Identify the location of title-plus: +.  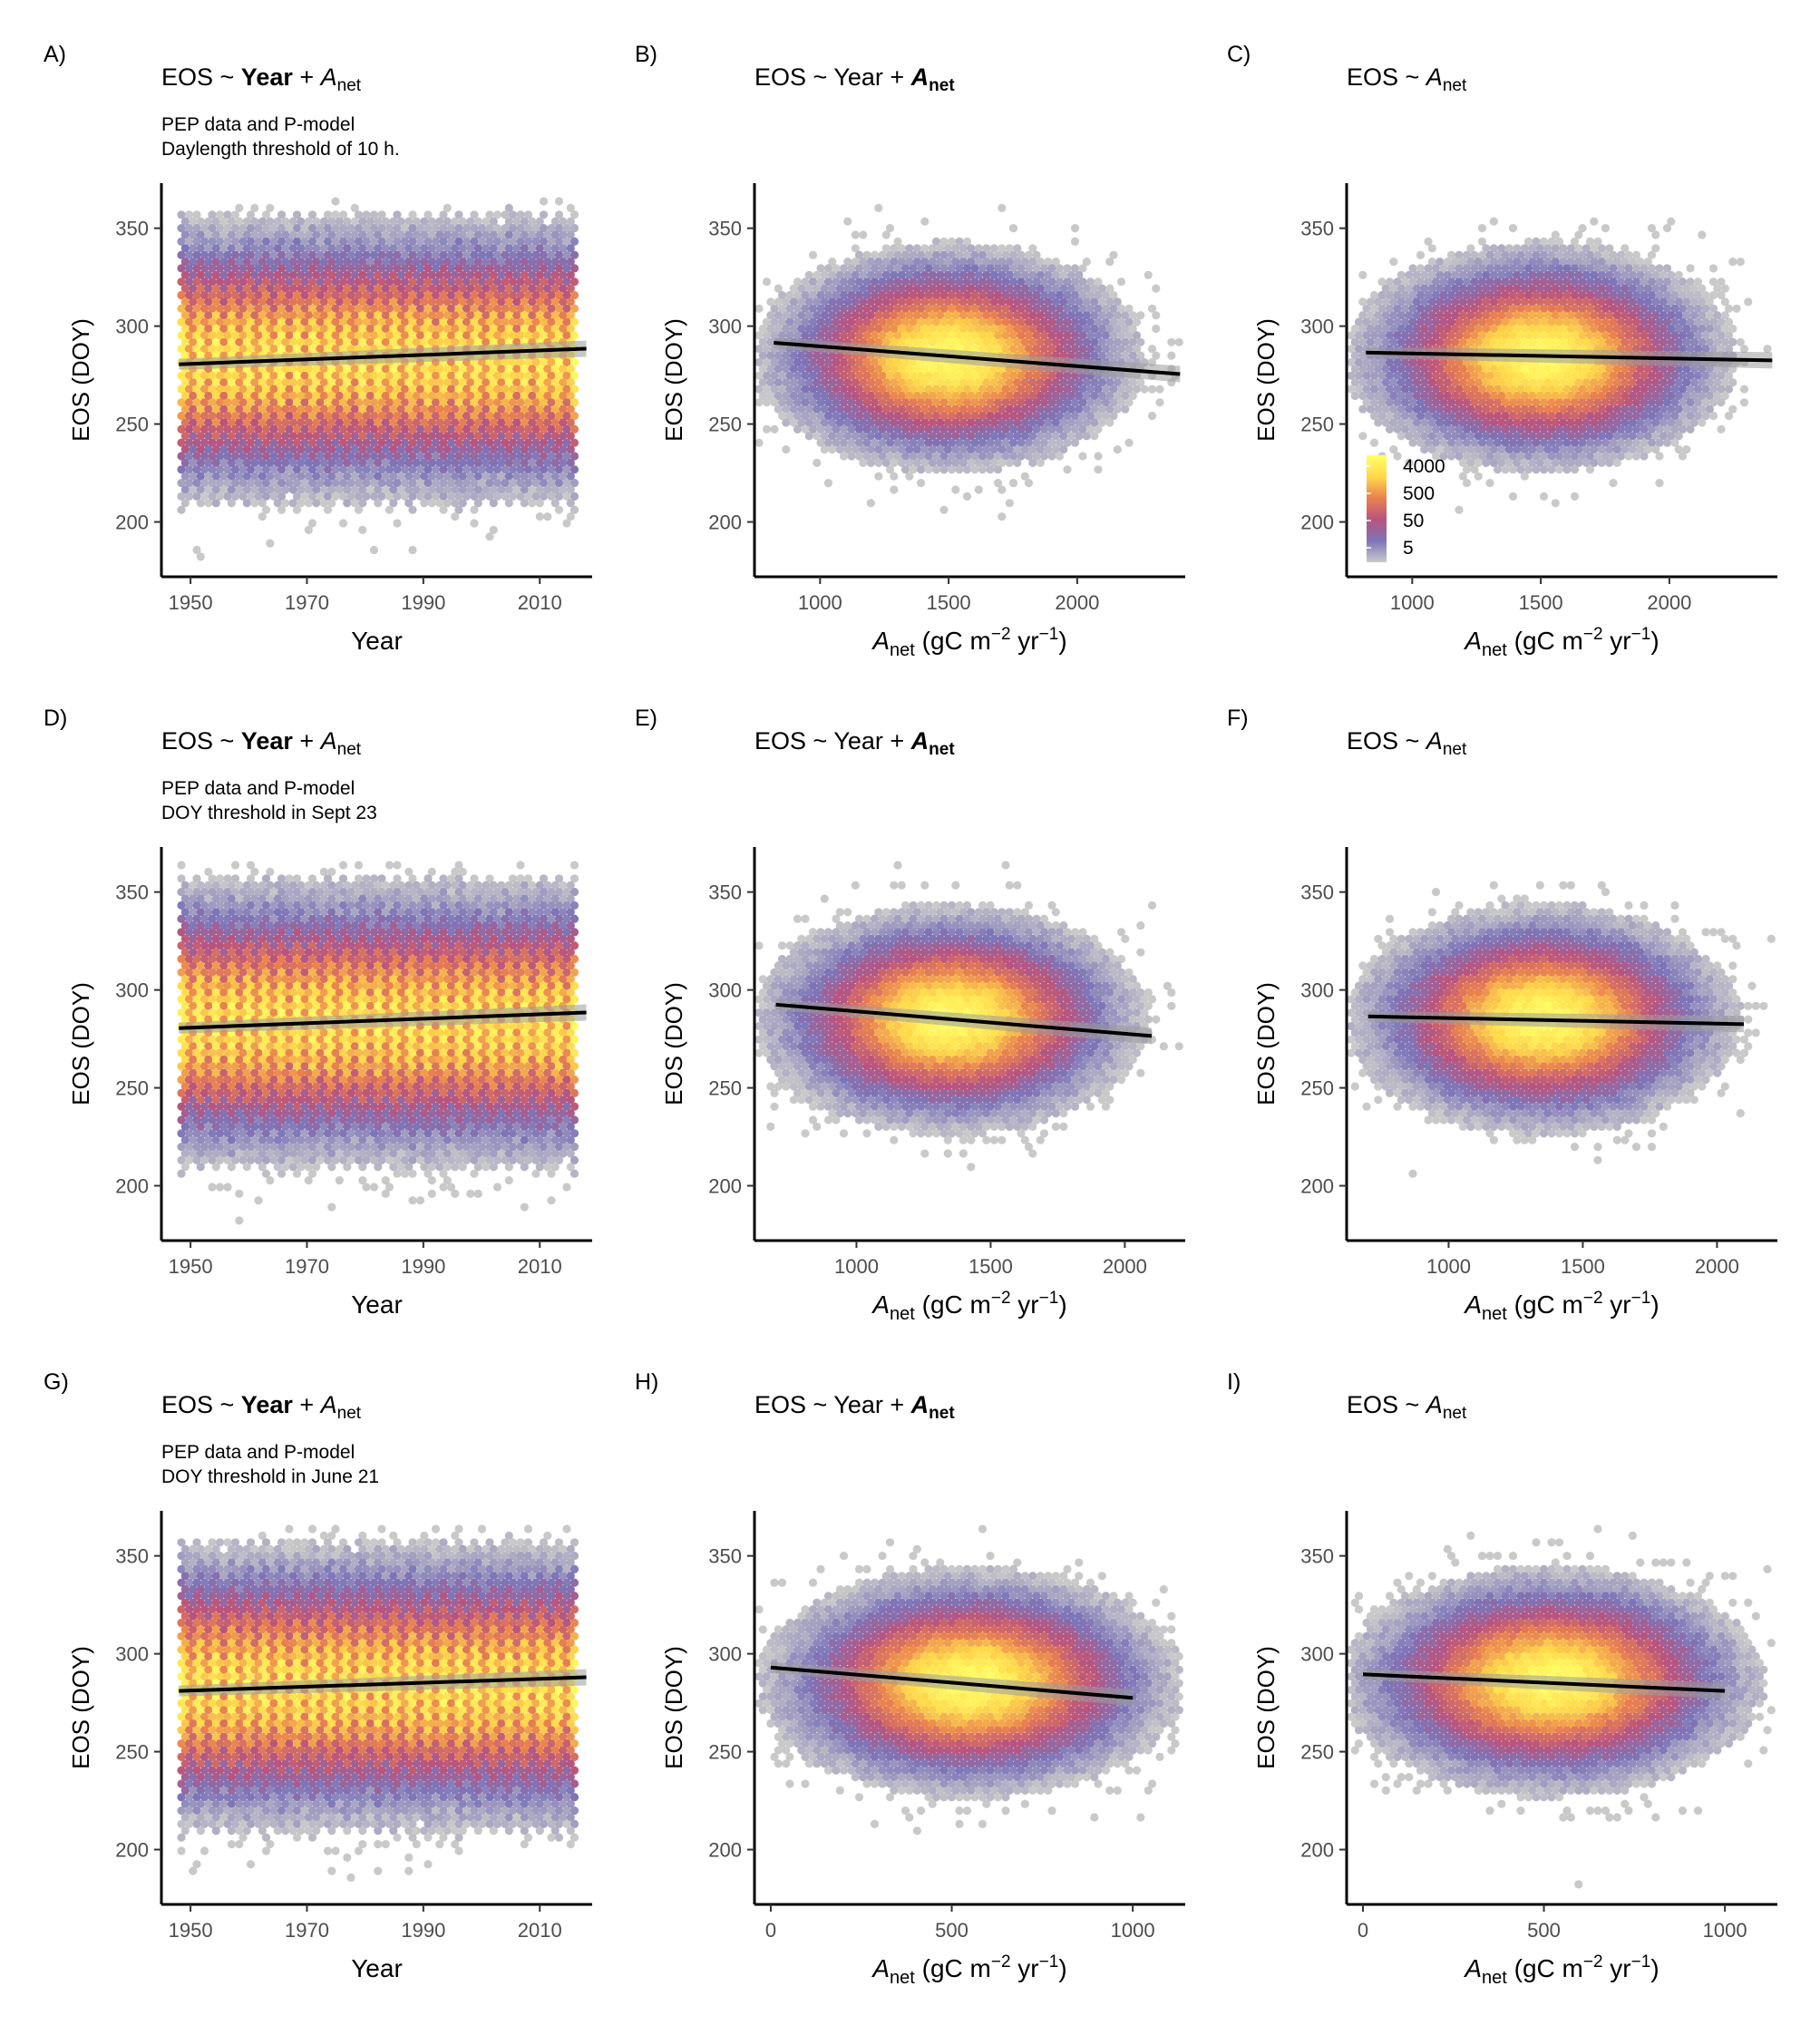
(307, 77).